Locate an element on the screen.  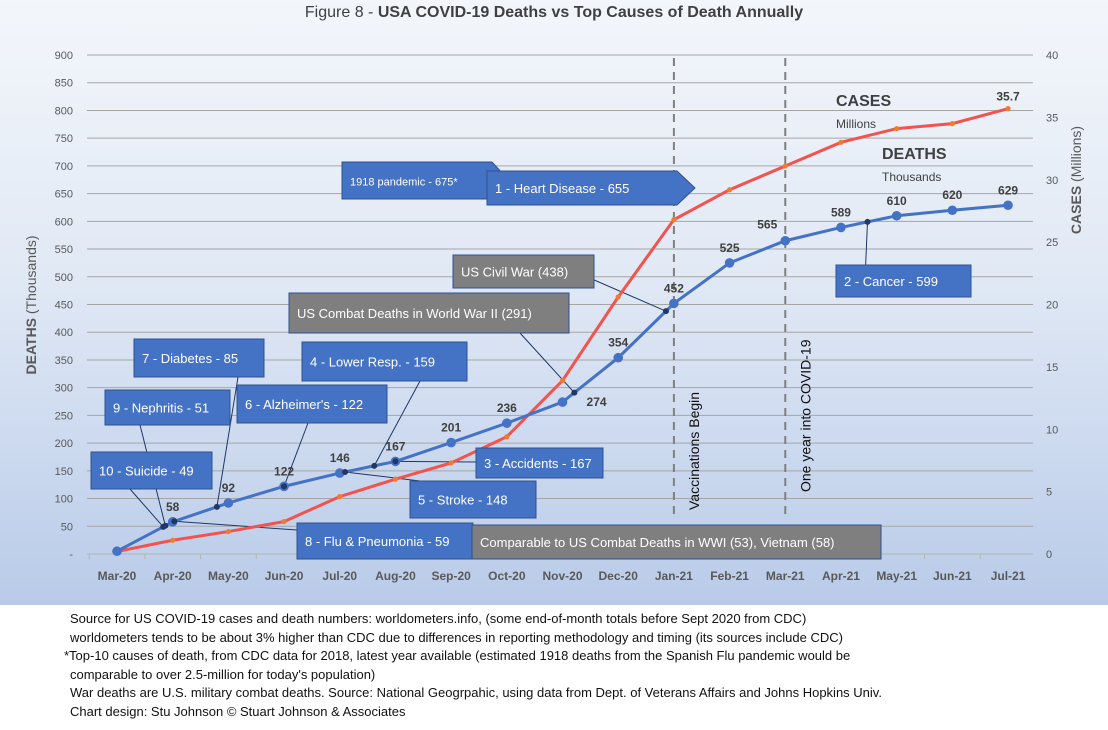
deaths-data-label: 452 is located at coordinates (674, 288).